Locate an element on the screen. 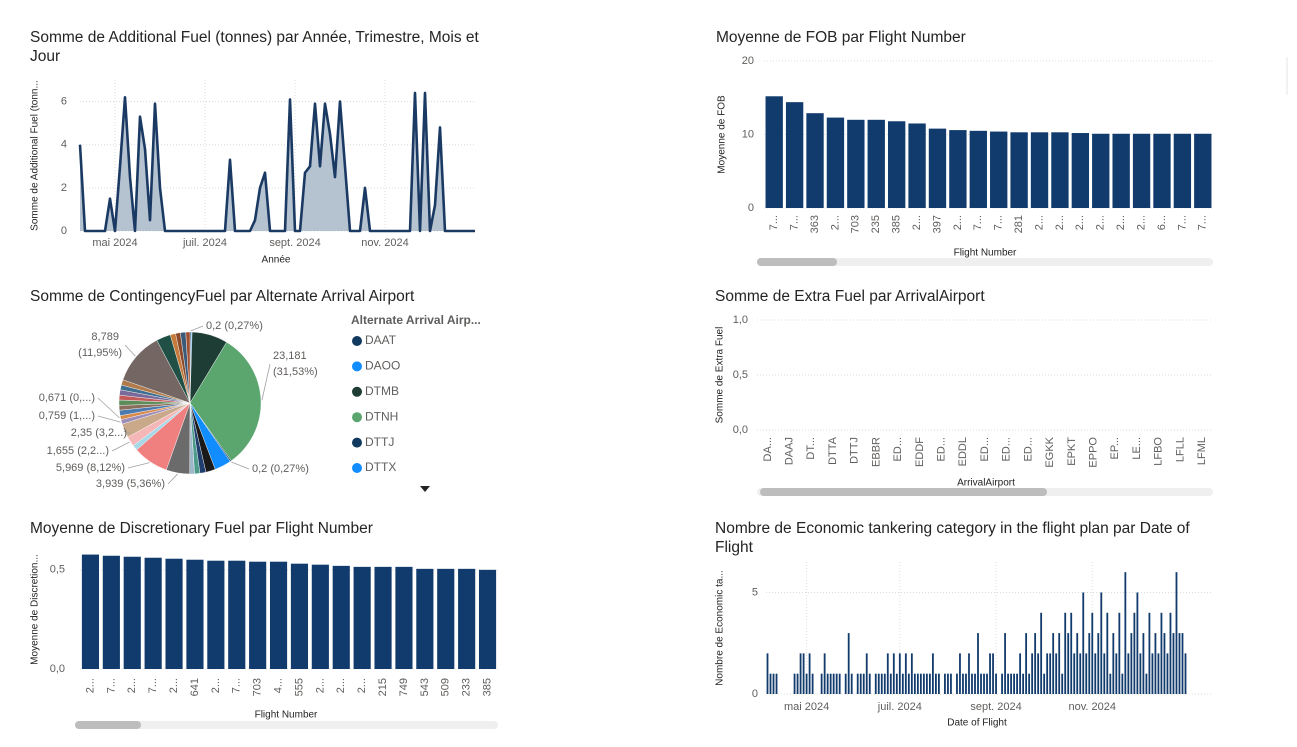  y-tick-label: 0,5 is located at coordinates (57, 570).